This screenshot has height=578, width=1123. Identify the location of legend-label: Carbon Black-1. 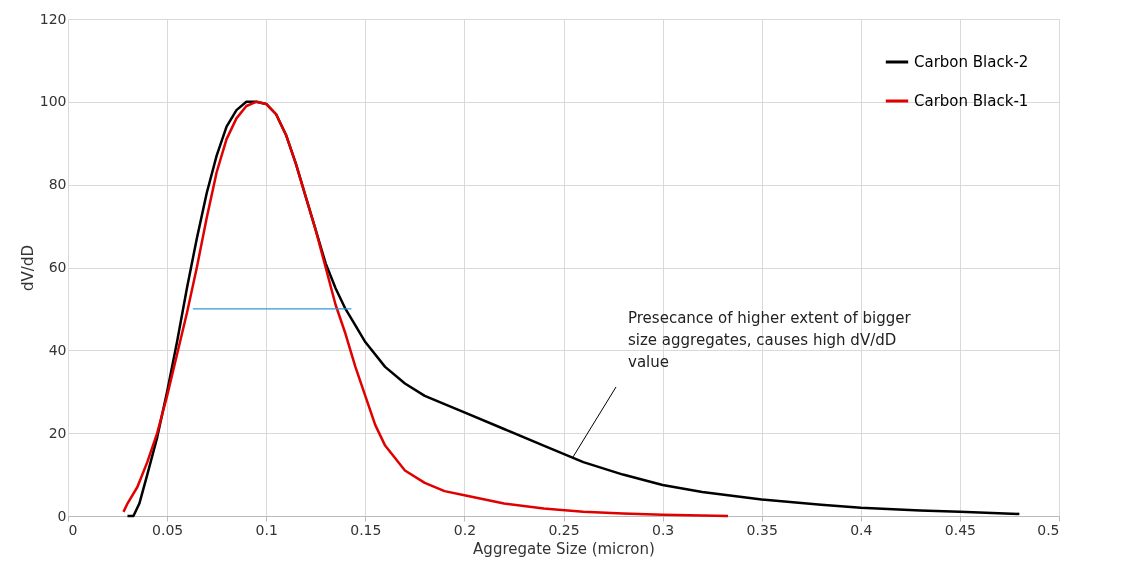
(971, 101).